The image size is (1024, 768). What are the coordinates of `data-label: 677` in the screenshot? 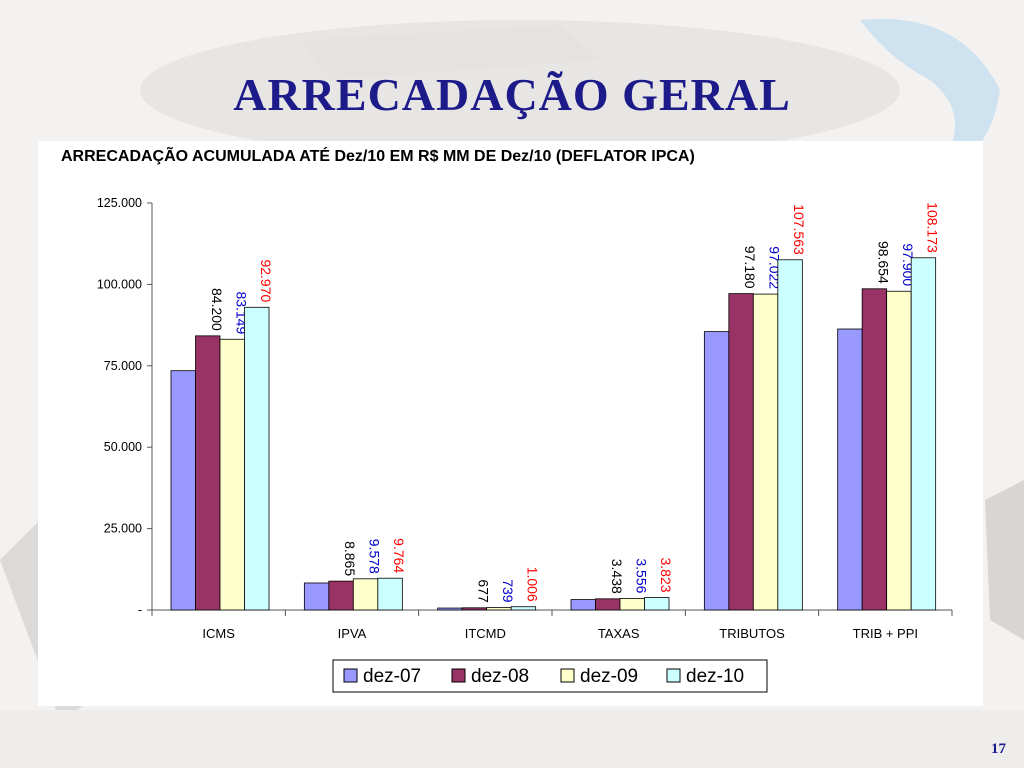 It's located at (483, 591).